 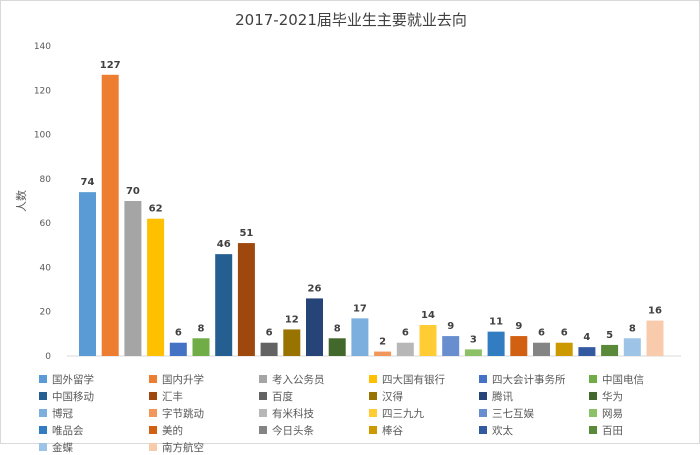 I want to click on y-tick-label: 120, so click(x=42, y=91).